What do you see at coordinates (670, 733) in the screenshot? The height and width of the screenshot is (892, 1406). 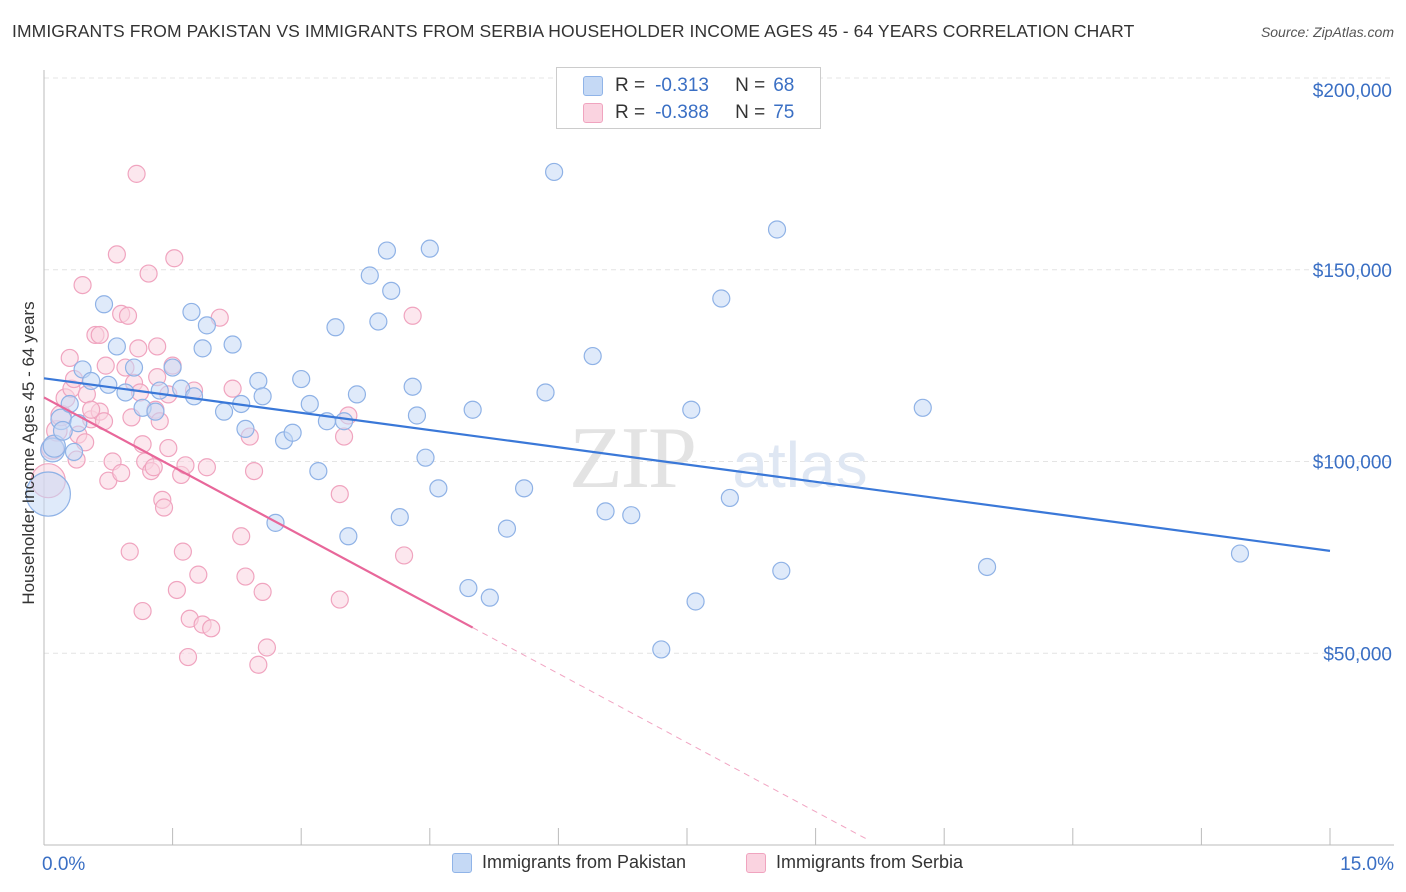 I see `serbia-trend-extension` at bounding box center [670, 733].